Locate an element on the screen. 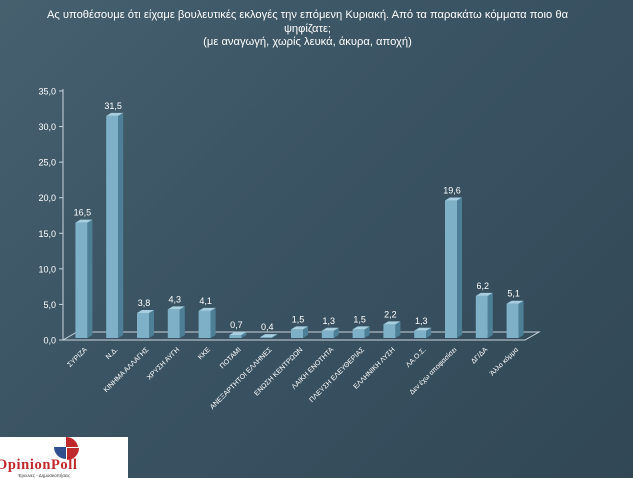  bar-value-label: 6,2 is located at coordinates (483, 286).